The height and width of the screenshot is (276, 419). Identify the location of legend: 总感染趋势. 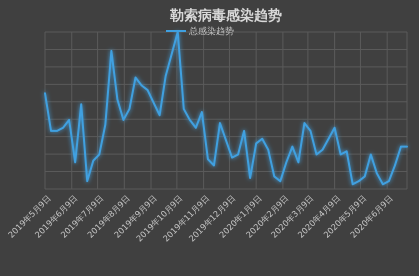
(200, 32).